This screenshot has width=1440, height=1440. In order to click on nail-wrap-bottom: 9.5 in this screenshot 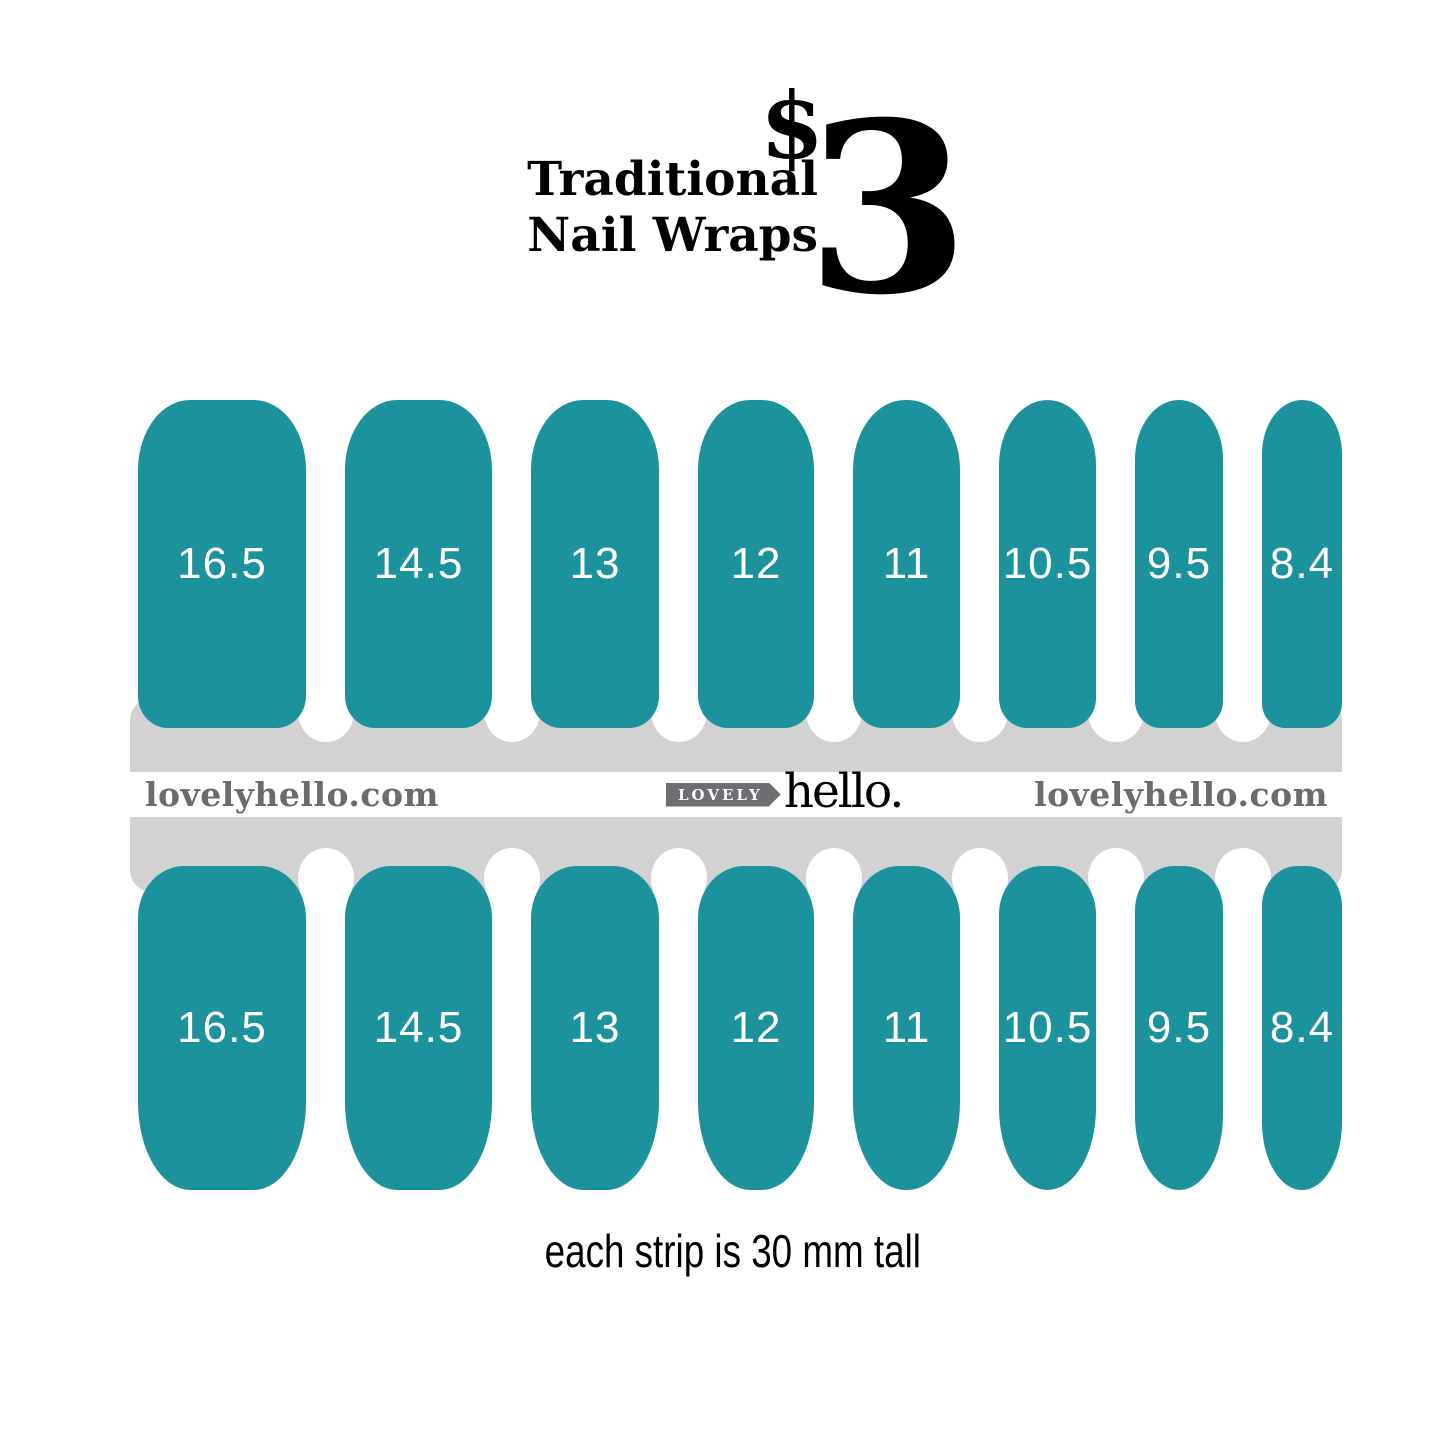, I will do `click(1179, 1028)`.